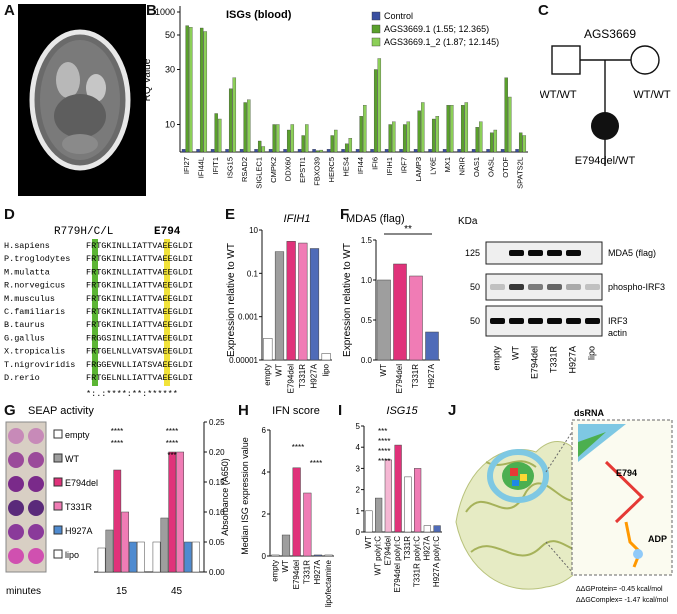 This screenshot has height=614, width=677. What do you see at coordinates (610, 34) in the screenshot?
I see `pedigree-family-id: AGS3669` at bounding box center [610, 34].